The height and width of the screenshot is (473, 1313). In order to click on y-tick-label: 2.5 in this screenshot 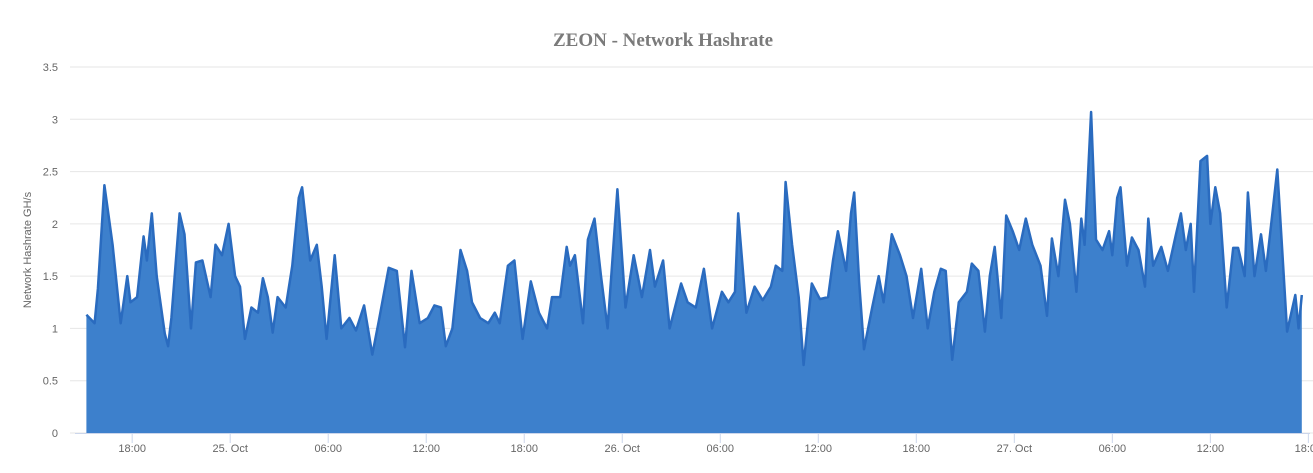, I will do `click(50, 173)`.